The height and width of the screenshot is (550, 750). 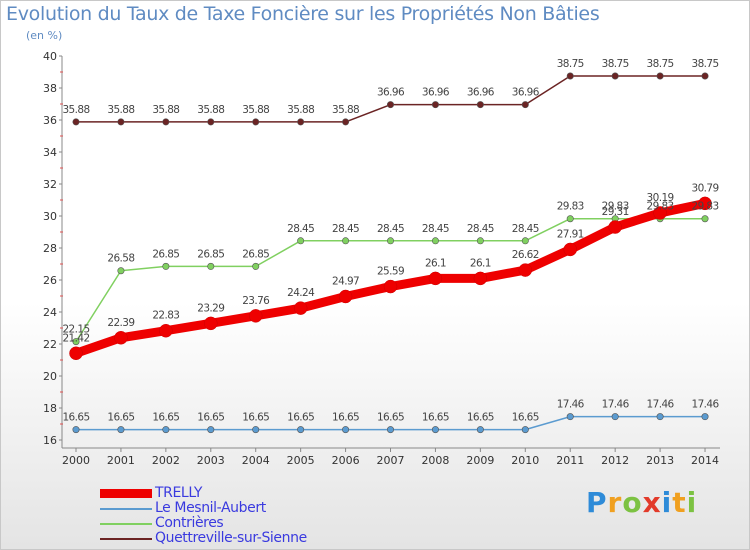 I want to click on logo-letter: i, so click(x=667, y=502).